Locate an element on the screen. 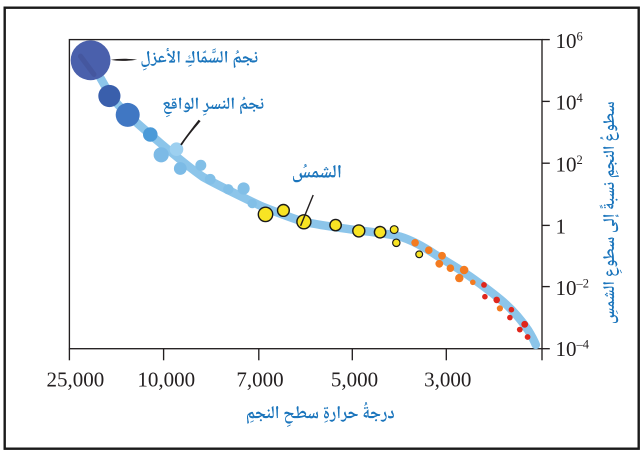 The width and height of the screenshot is (643, 466). svg-text: 10,000 is located at coordinates (166, 380).